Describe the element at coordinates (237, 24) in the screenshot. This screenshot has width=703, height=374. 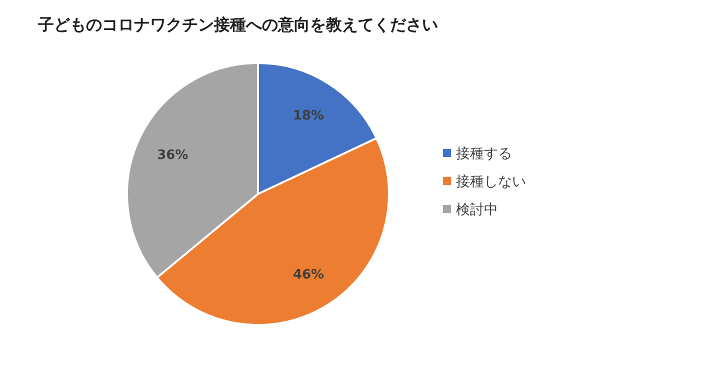
I see `chart-title: 子どものコロナワクチン接種への意向を教えてください` at that location.